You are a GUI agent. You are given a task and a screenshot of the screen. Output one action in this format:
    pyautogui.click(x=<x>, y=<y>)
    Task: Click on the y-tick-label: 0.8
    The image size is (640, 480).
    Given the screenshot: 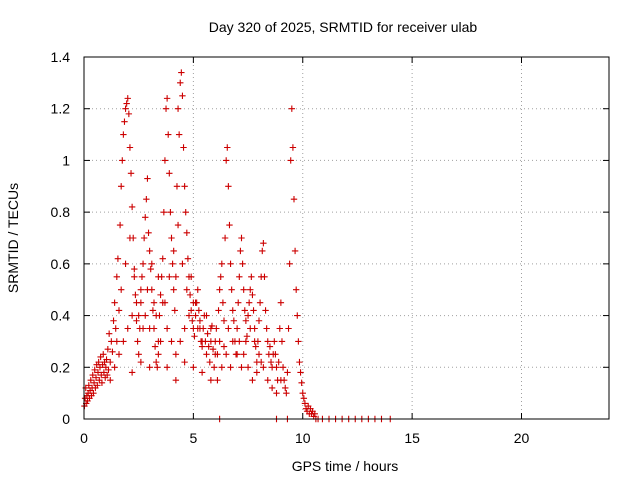 What is the action you would take?
    pyautogui.click(x=61, y=212)
    